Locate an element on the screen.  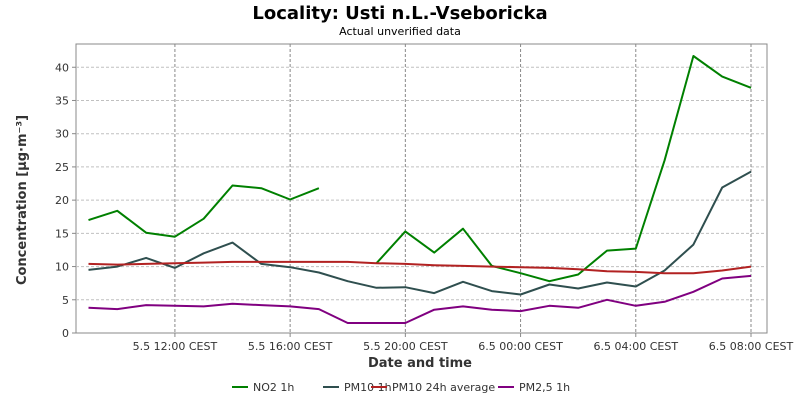
x-axis-label: Date and time is located at coordinates (420, 363).